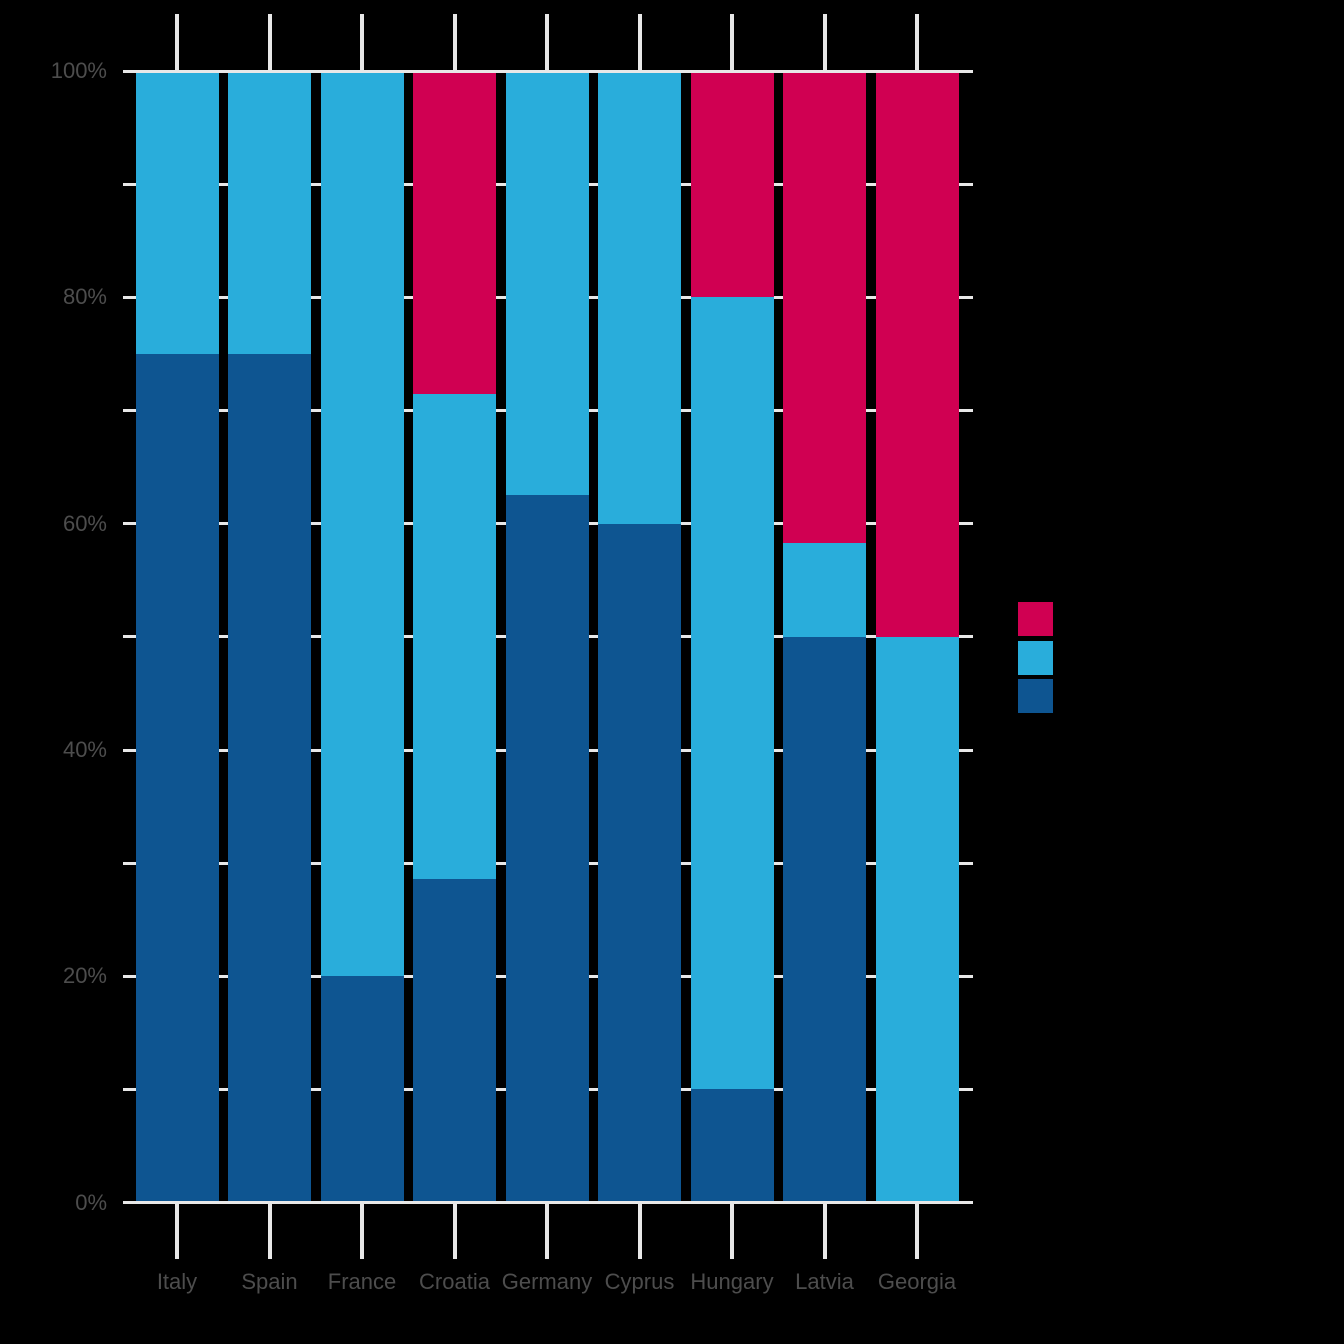 This screenshot has height=1344, width=1344. I want to click on bar-france-light-blue-middle-segment, so click(362, 524).